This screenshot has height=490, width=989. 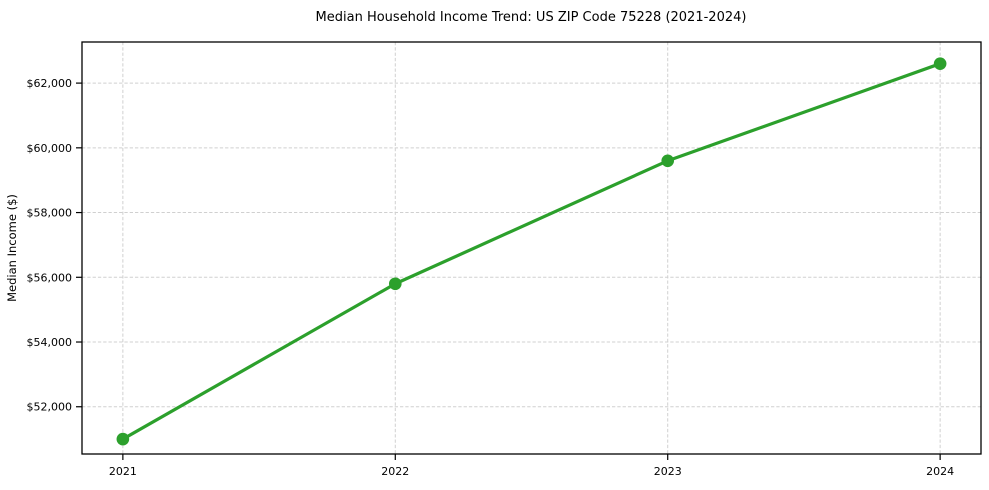 What do you see at coordinates (395, 471) in the screenshot?
I see `x-tick-label: 2022` at bounding box center [395, 471].